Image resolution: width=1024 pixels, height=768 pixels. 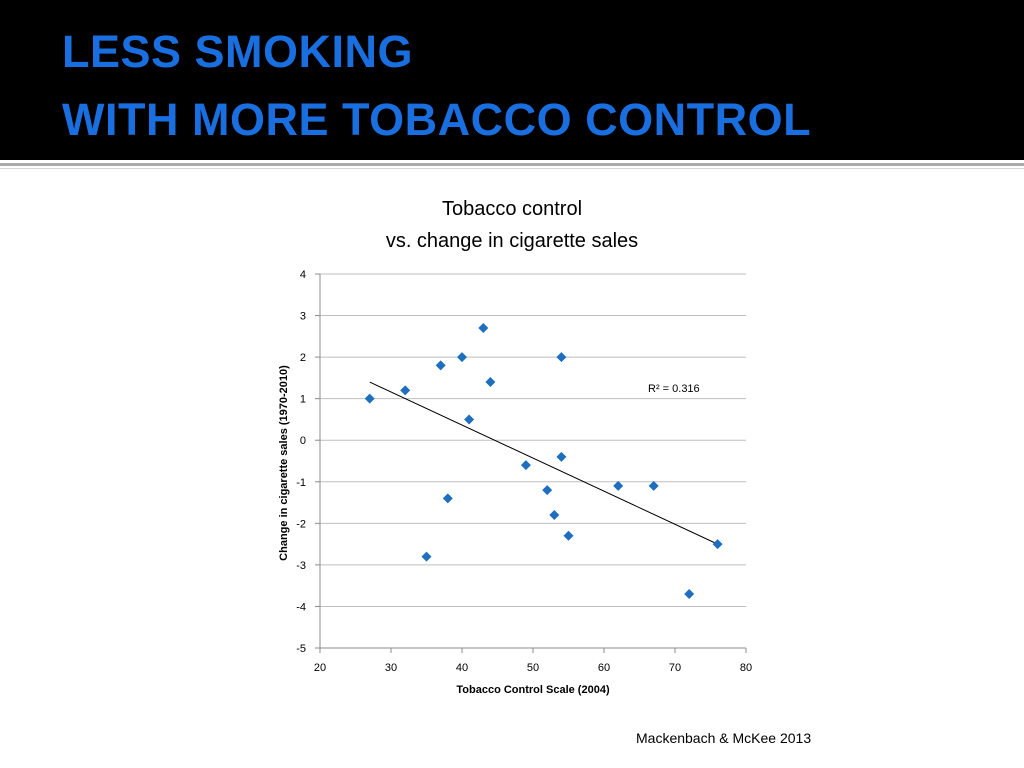 I want to click on y-tick-label: 4, so click(x=303, y=275).